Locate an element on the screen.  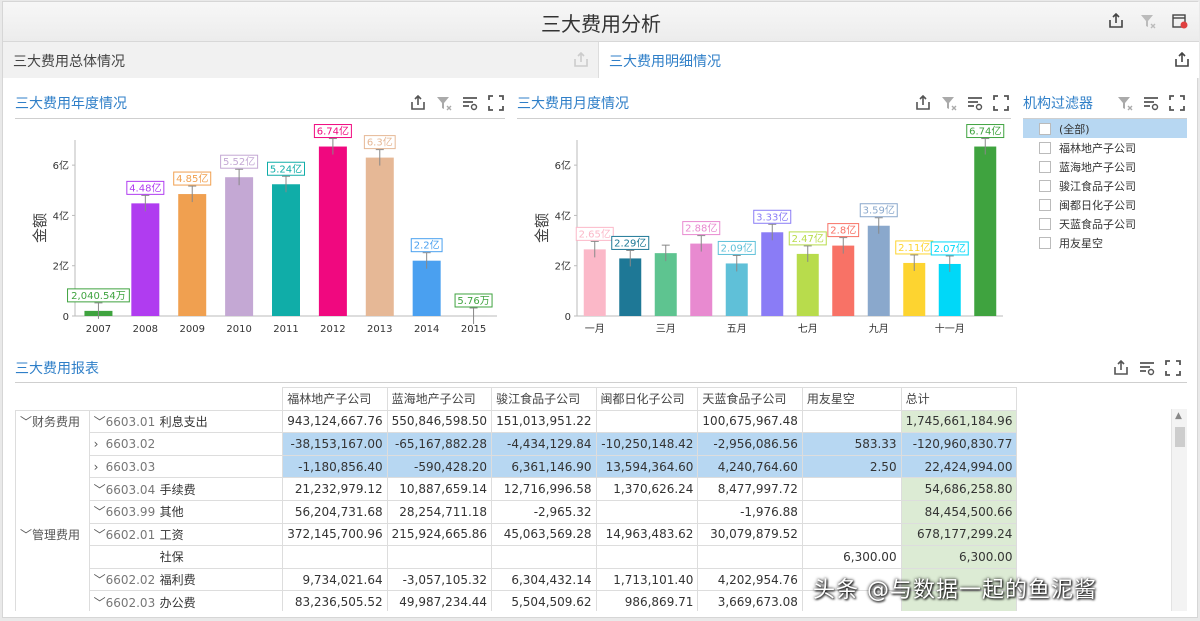
bar-二月 is located at coordinates (630, 287).